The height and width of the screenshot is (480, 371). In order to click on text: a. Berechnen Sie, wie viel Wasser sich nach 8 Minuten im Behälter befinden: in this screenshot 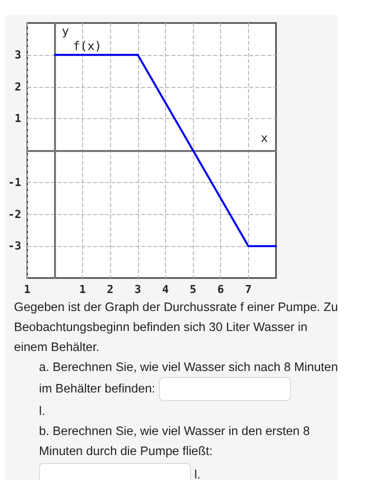, I will do `click(188, 378)`.